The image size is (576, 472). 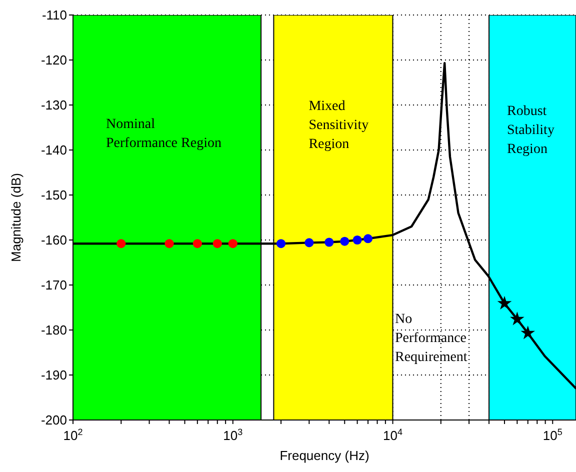 I want to click on y-tick-label: -150, so click(x=53, y=195).